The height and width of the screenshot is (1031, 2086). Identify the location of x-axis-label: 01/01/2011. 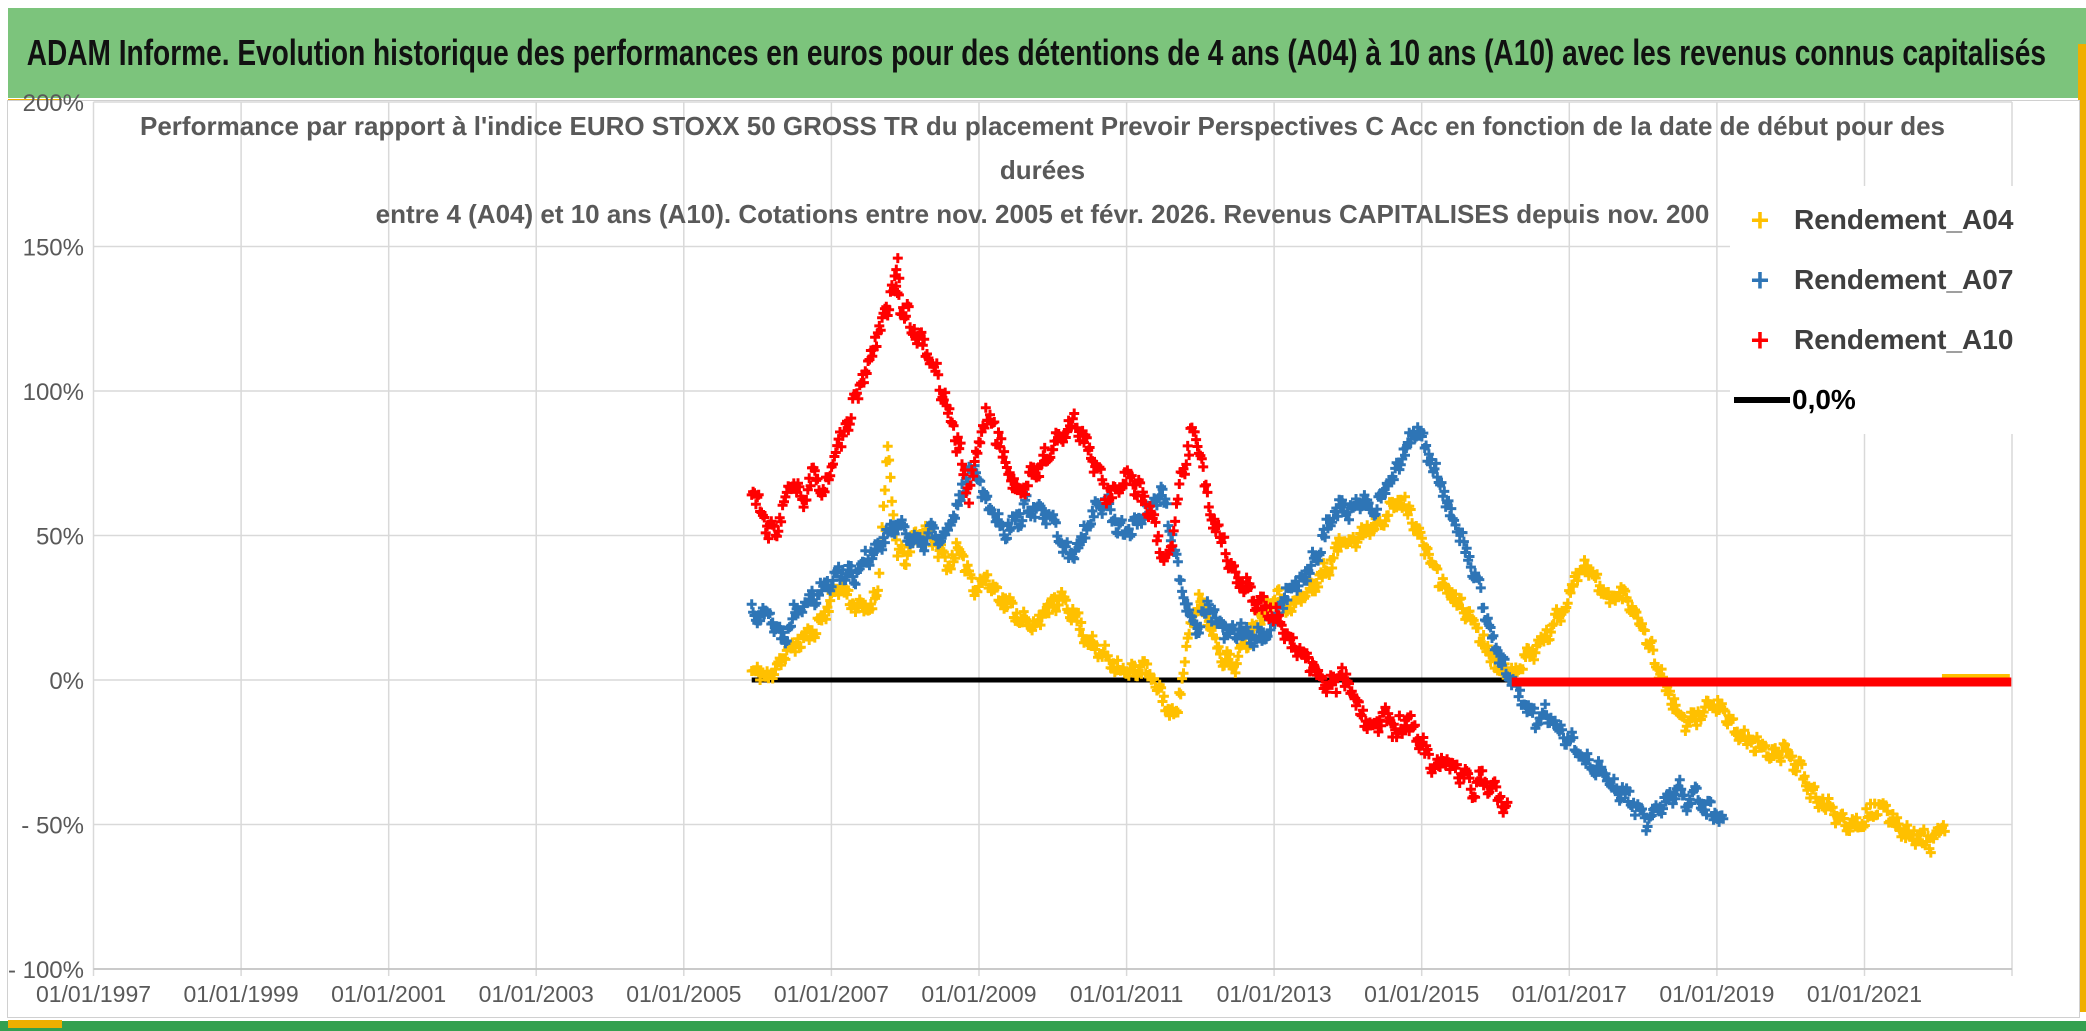
(1126, 994).